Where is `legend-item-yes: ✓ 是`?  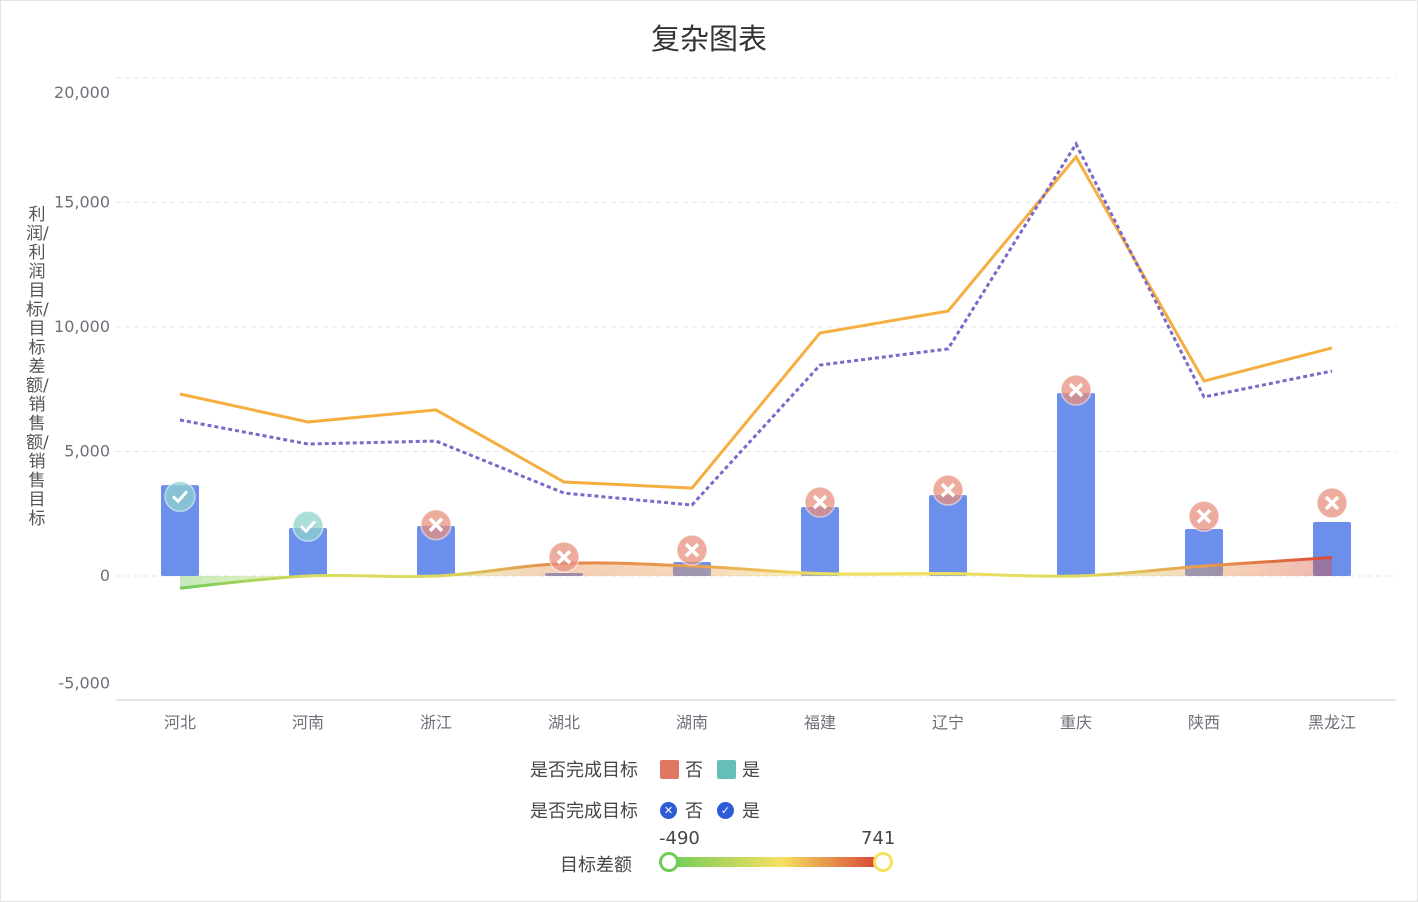 legend-item-yes: ✓ 是 is located at coordinates (738, 810).